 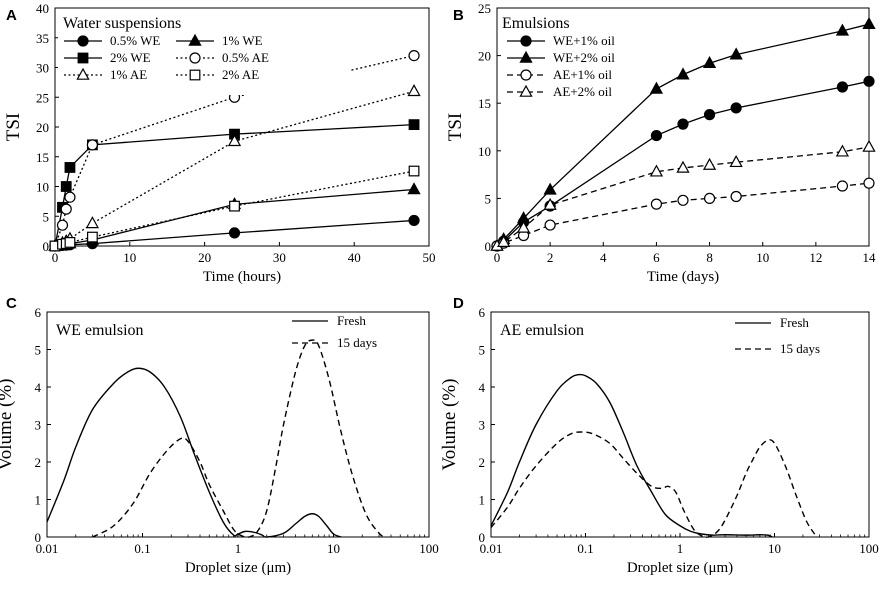 I want to click on x-axis-title: Time (days), so click(x=683, y=277).